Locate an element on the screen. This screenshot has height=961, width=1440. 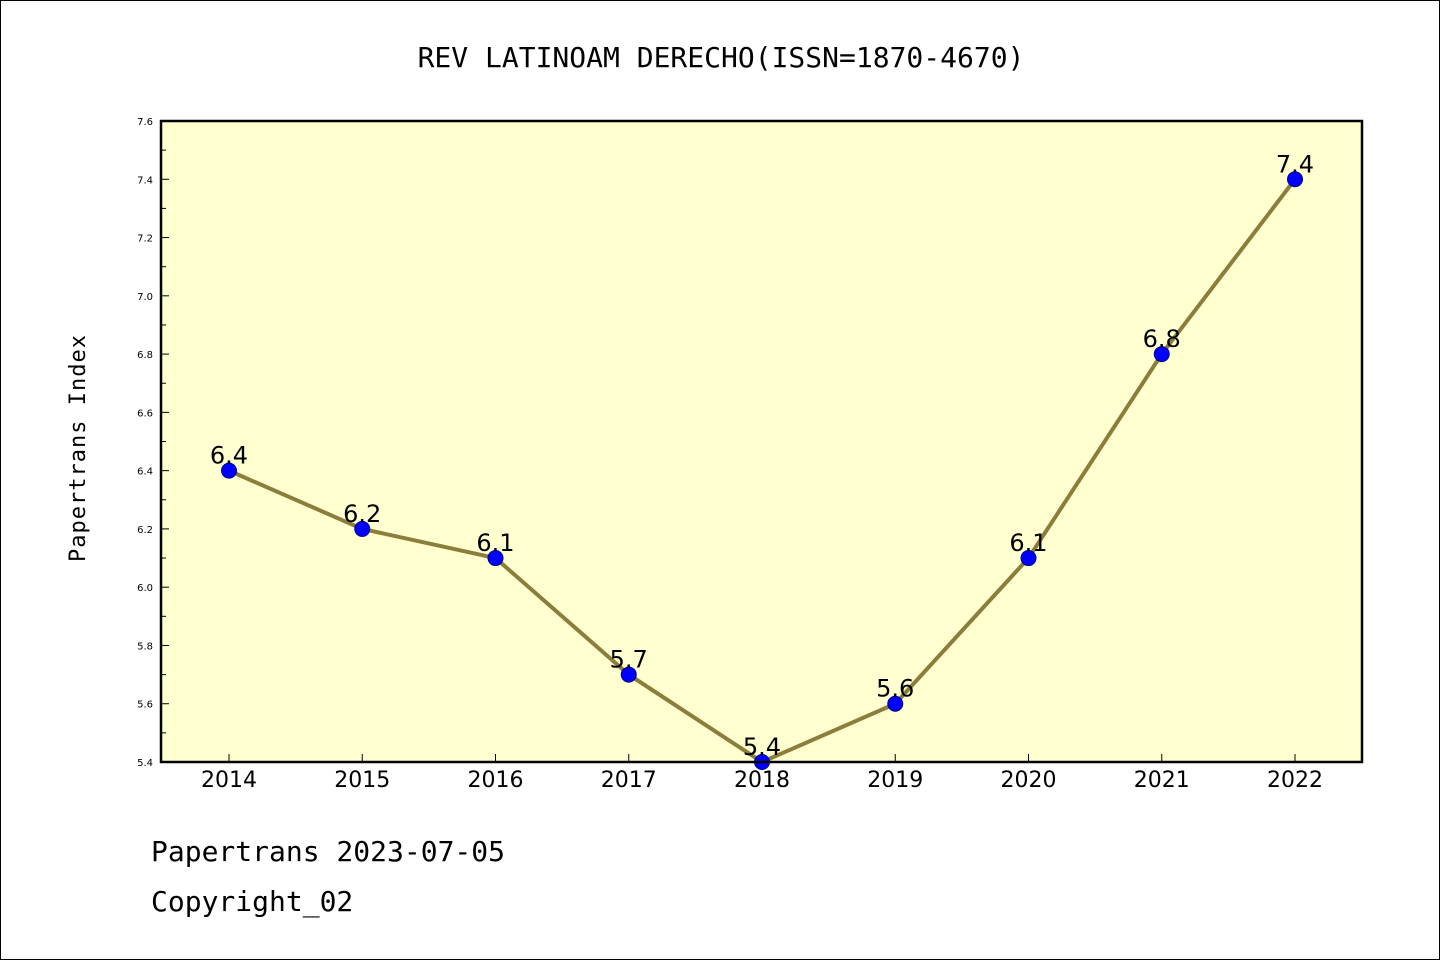
x-axis-ticks: 2014 2015 2016 2017 2018 2019 2020 2021 2022 is located at coordinates (762, 773).